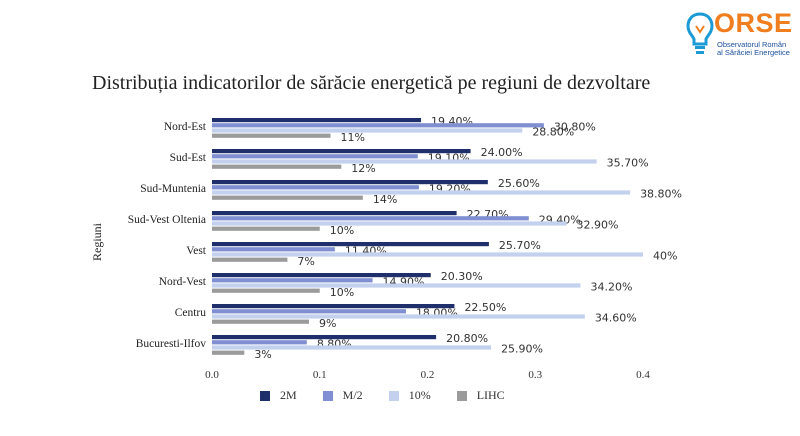  Describe the element at coordinates (753, 52) in the screenshot. I see `logo-subtitle-line-2: al Sărăciei Energetice` at that location.